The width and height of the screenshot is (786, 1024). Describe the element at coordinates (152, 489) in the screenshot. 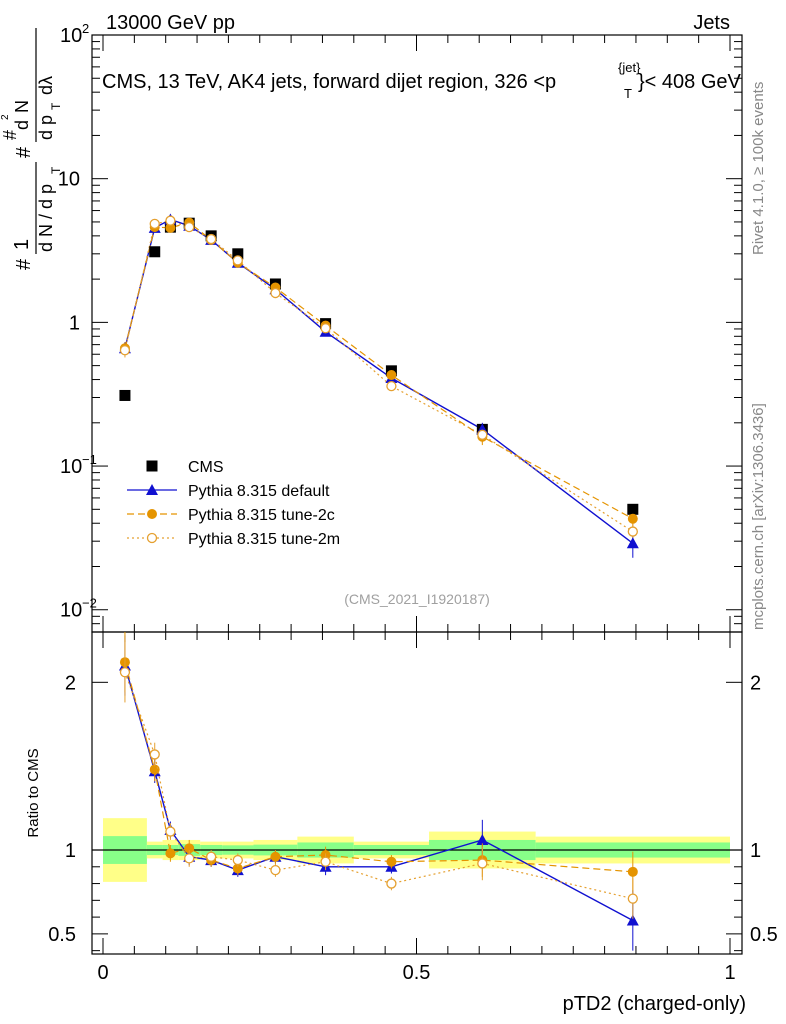

I see `legend-marker-default` at that location.